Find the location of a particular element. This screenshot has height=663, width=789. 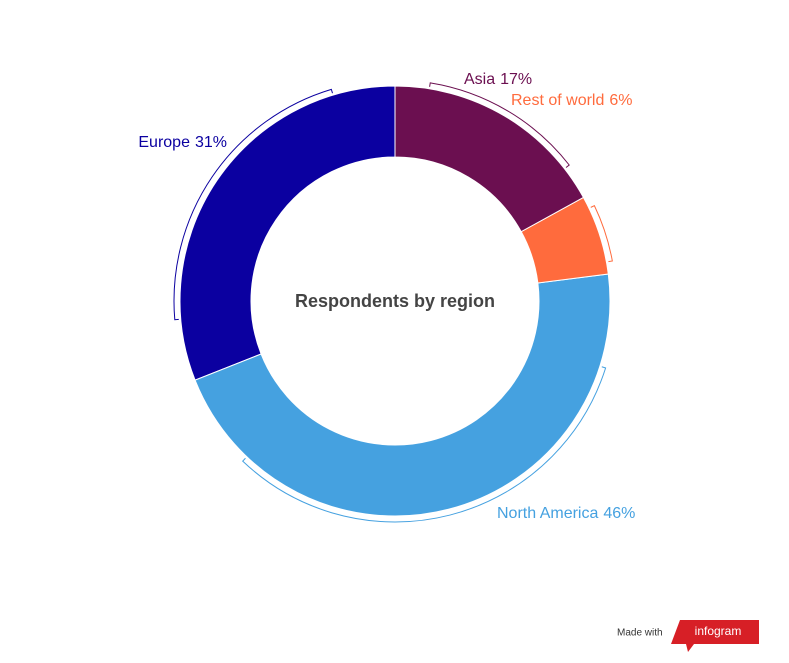

slice-label: Rest of world 6% is located at coordinates (572, 100).